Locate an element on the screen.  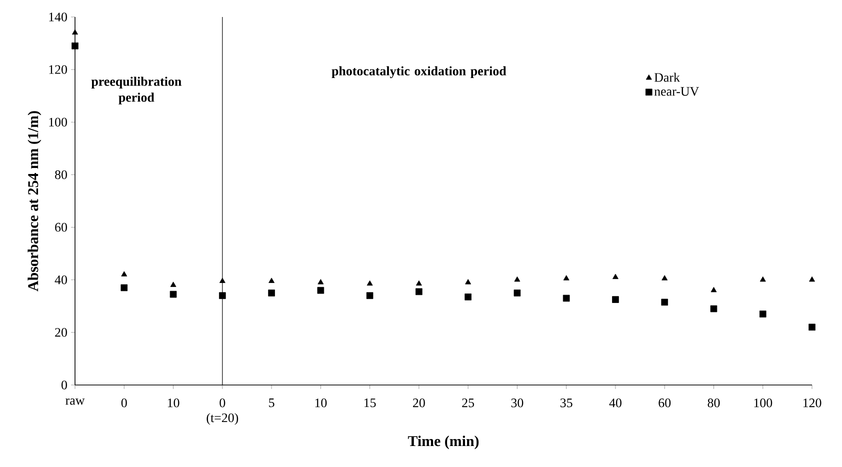
x-tick-label: 20 is located at coordinates (419, 403).